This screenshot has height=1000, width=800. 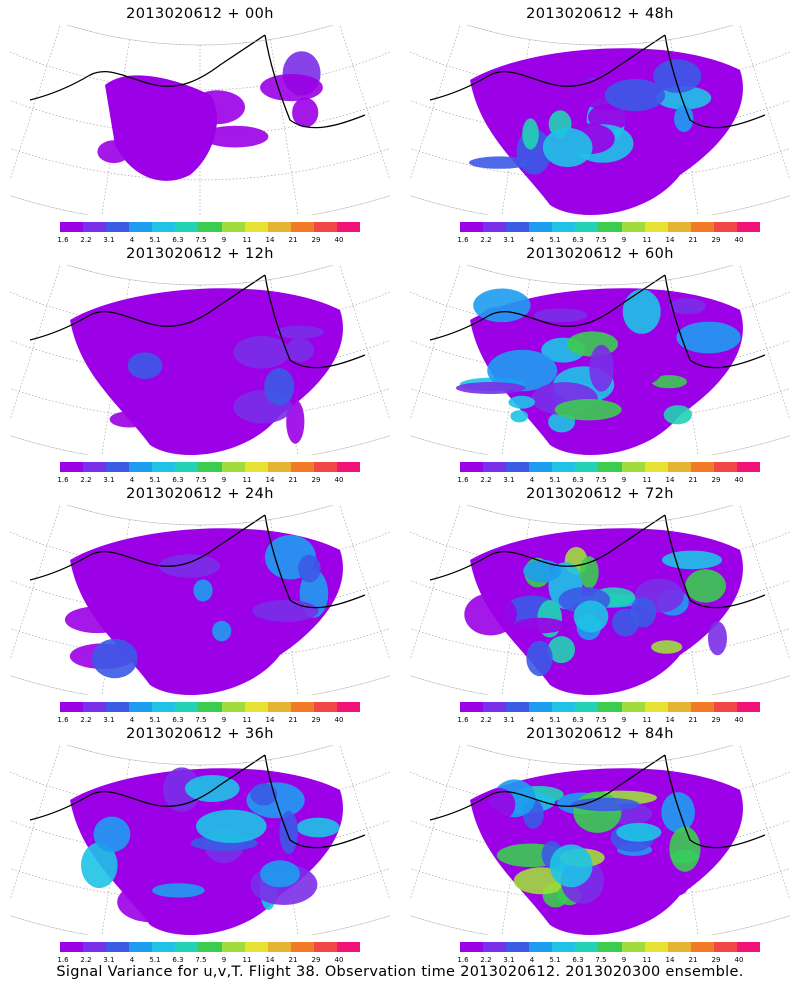 What do you see at coordinates (509, 720) in the screenshot?
I see `colorbar-tick-label: 3.1` at bounding box center [509, 720].